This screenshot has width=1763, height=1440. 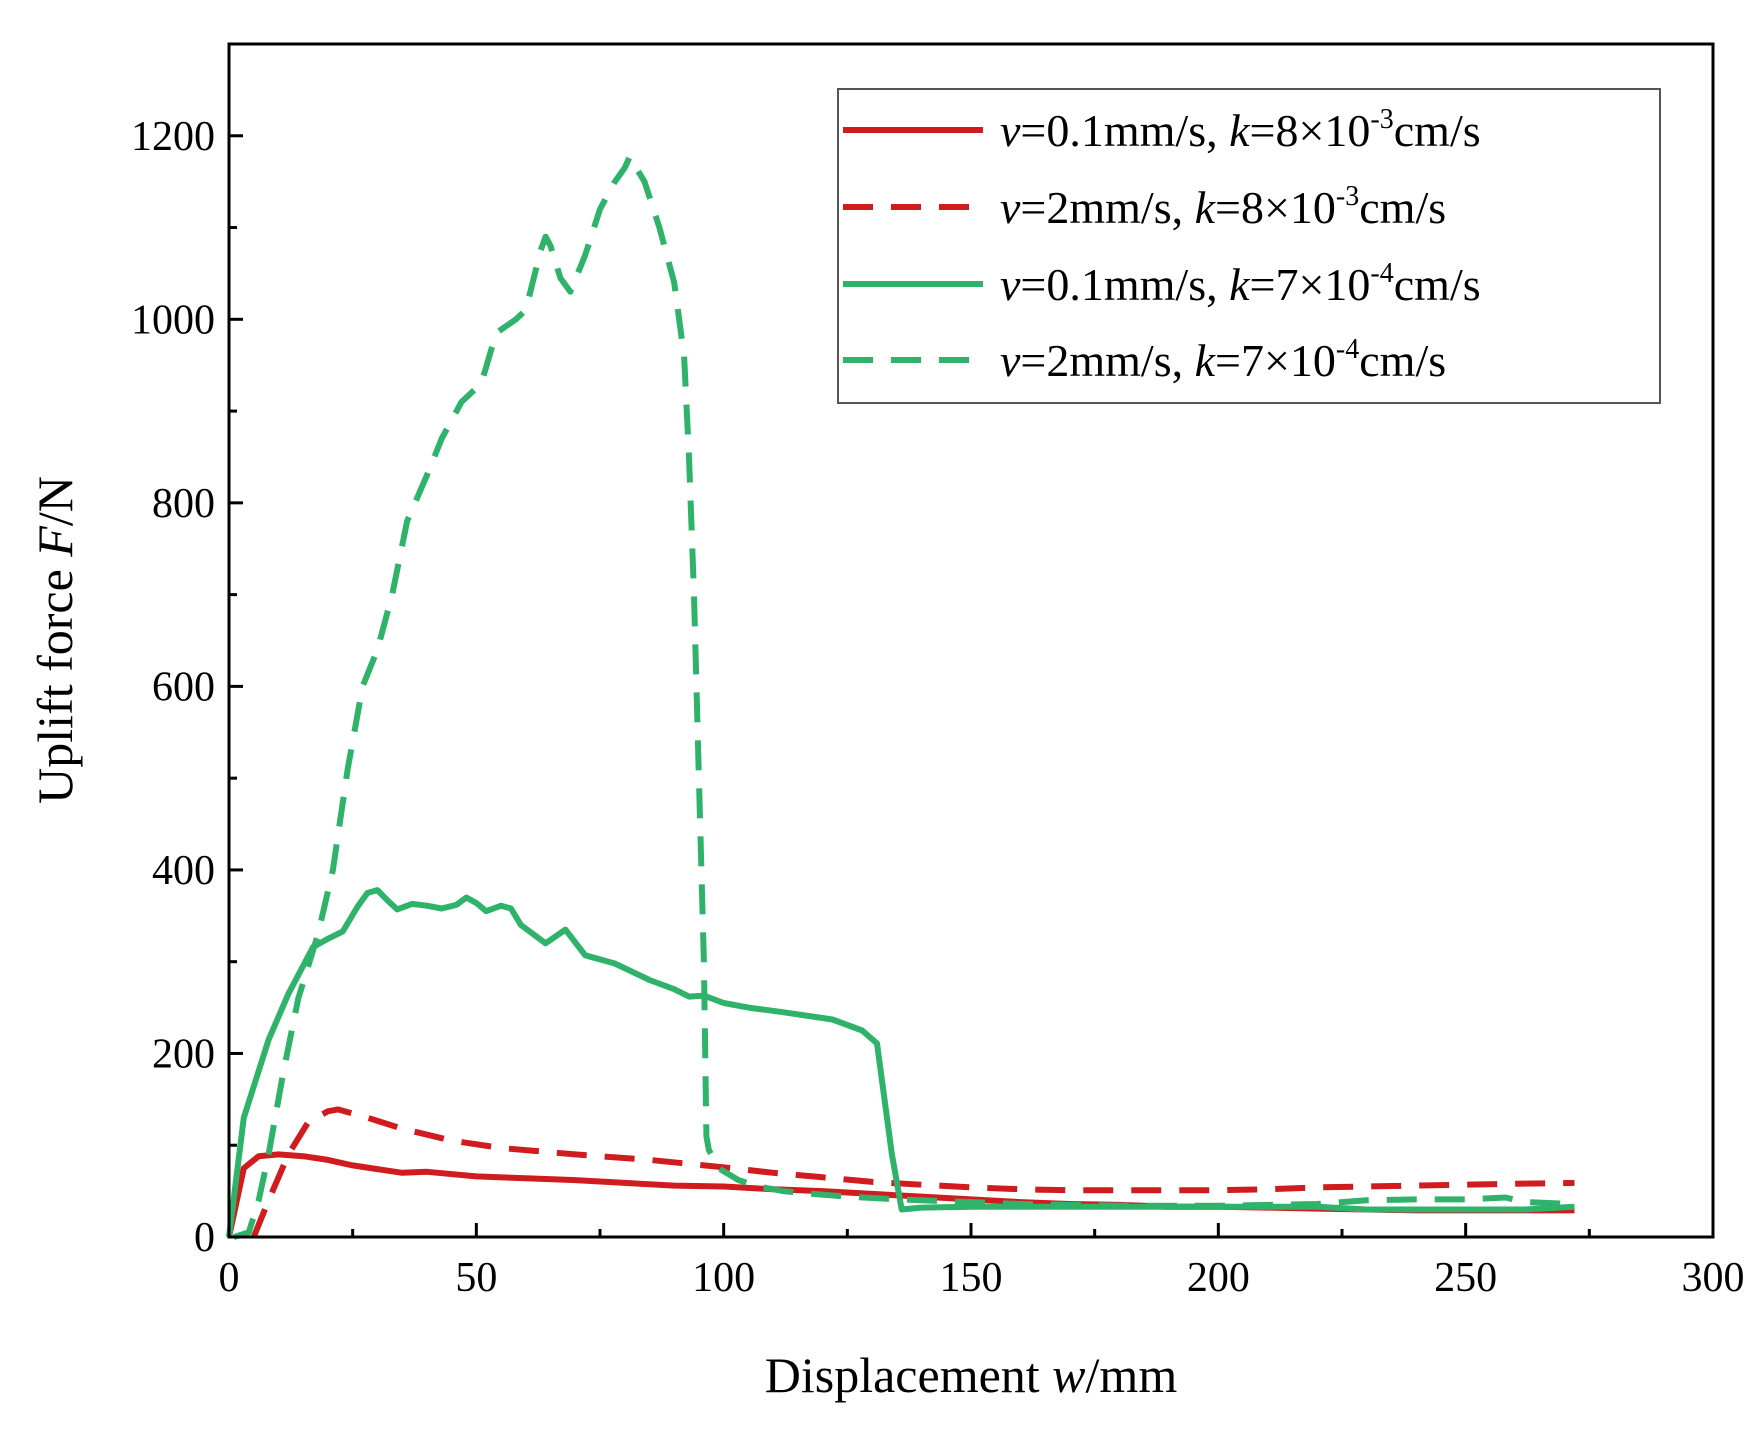 I want to click on legend-box, so click(x=1249, y=246).